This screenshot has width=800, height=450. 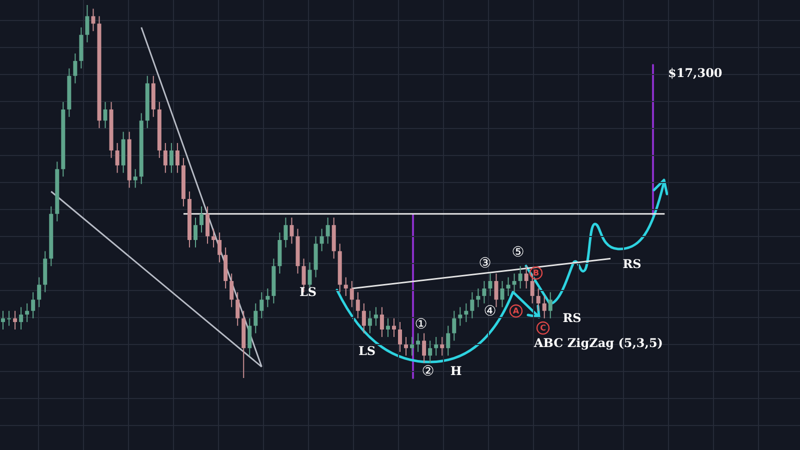 I want to click on annotation: $17,300, so click(x=695, y=73).